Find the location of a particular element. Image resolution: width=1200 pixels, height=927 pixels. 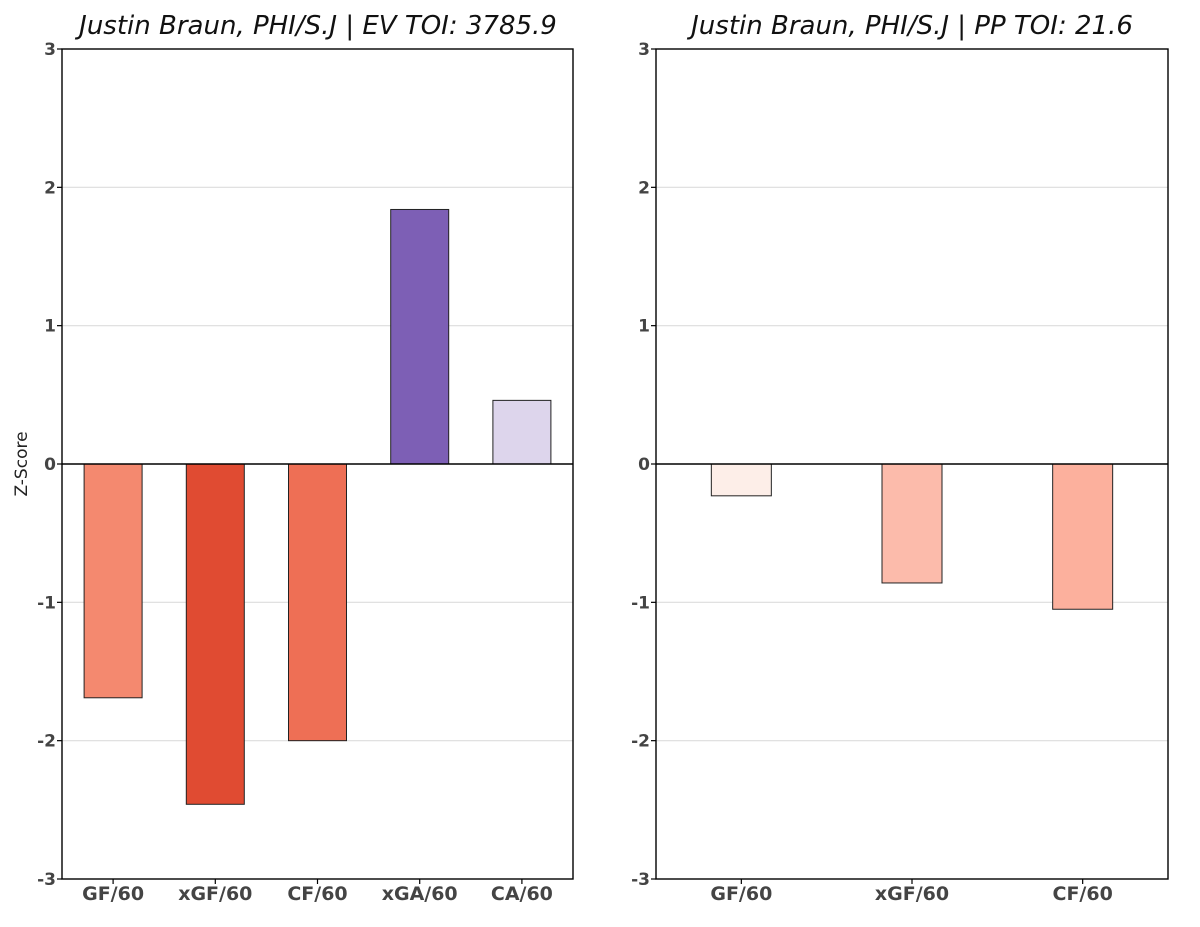

pp-y-tick-label: 0 is located at coordinates (644, 465).